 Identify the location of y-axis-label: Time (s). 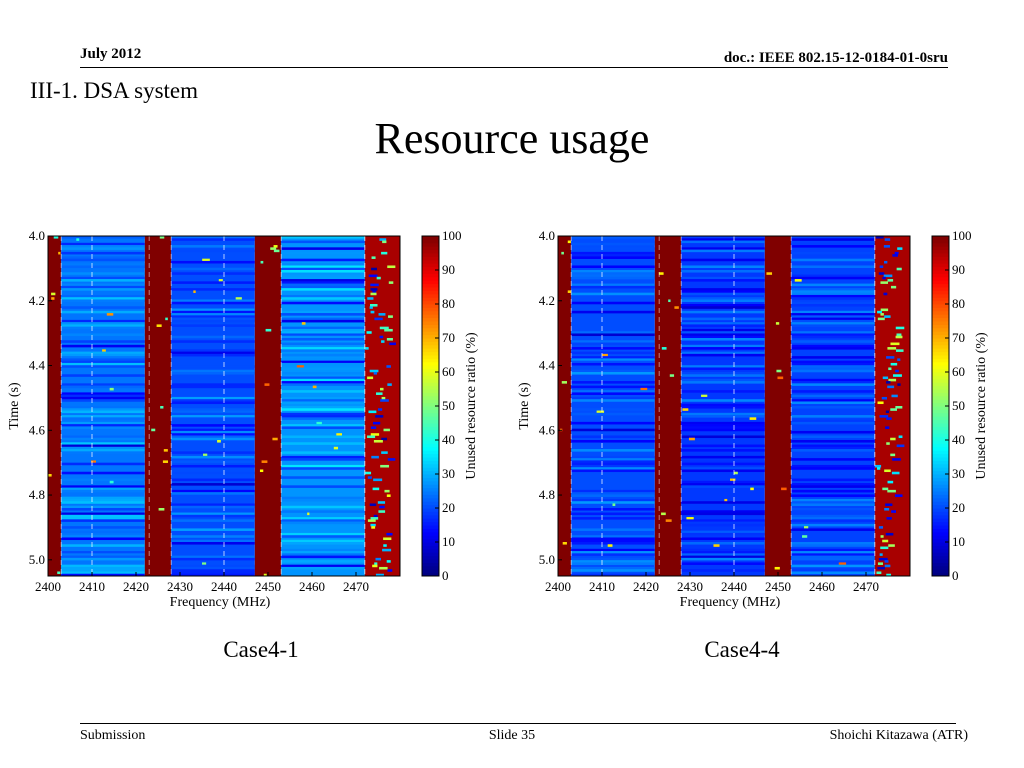
(524, 406).